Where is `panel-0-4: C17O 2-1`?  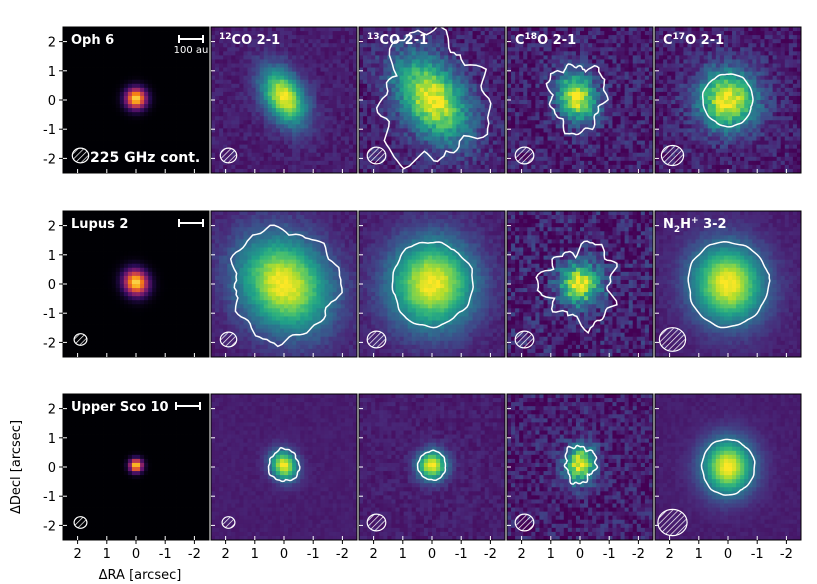
panel-0-4: C17O 2-1 is located at coordinates (728, 100).